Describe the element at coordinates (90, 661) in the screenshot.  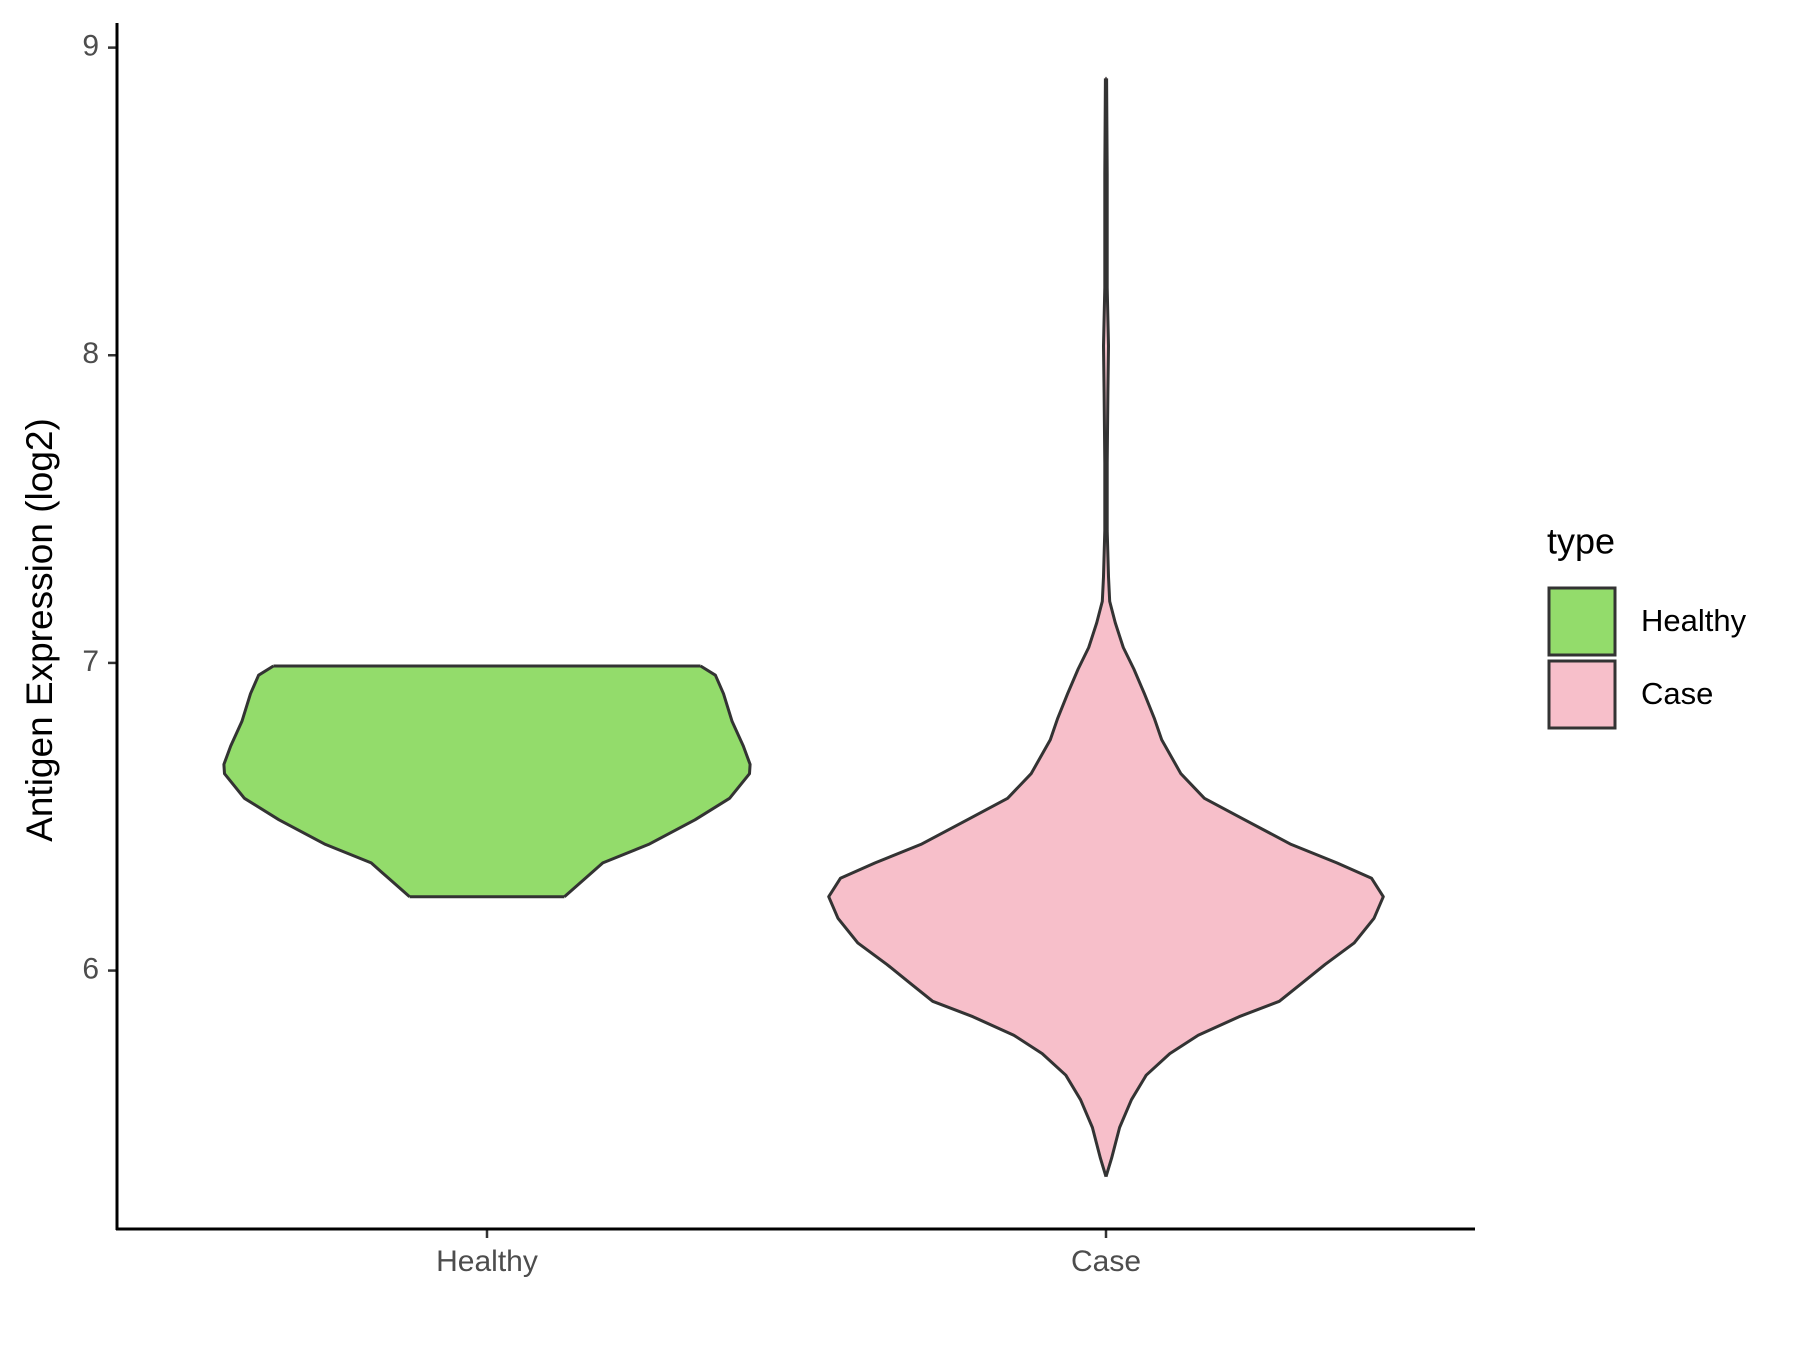
I see `y-tick-label: 7` at that location.